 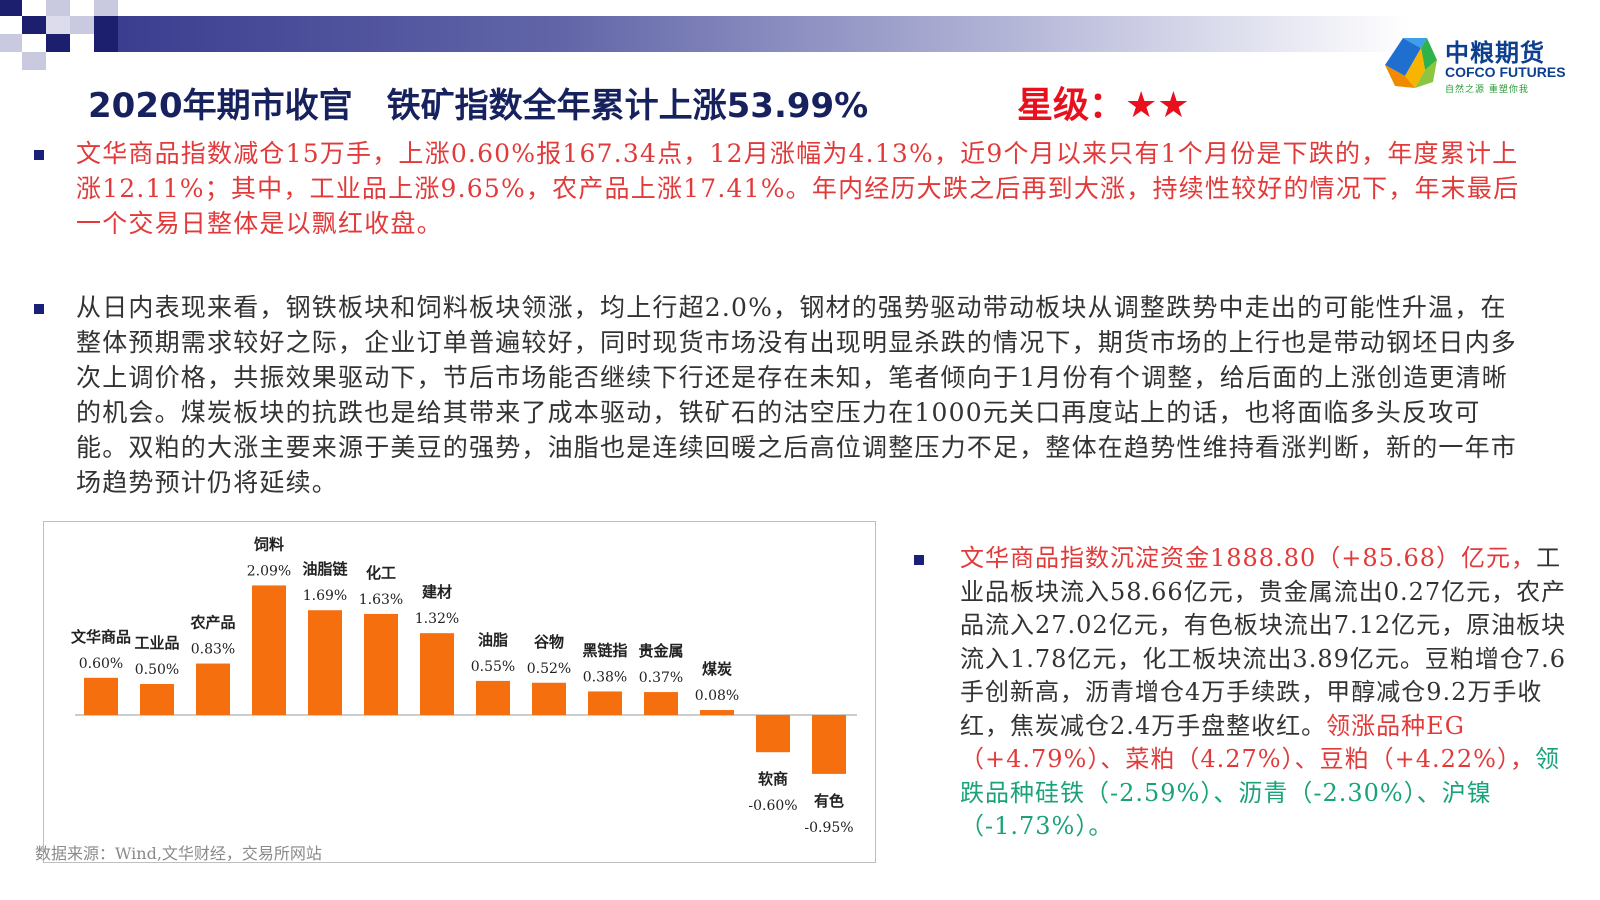 What do you see at coordinates (493, 667) in the screenshot?
I see `chart-value-label: 0.55%` at bounding box center [493, 667].